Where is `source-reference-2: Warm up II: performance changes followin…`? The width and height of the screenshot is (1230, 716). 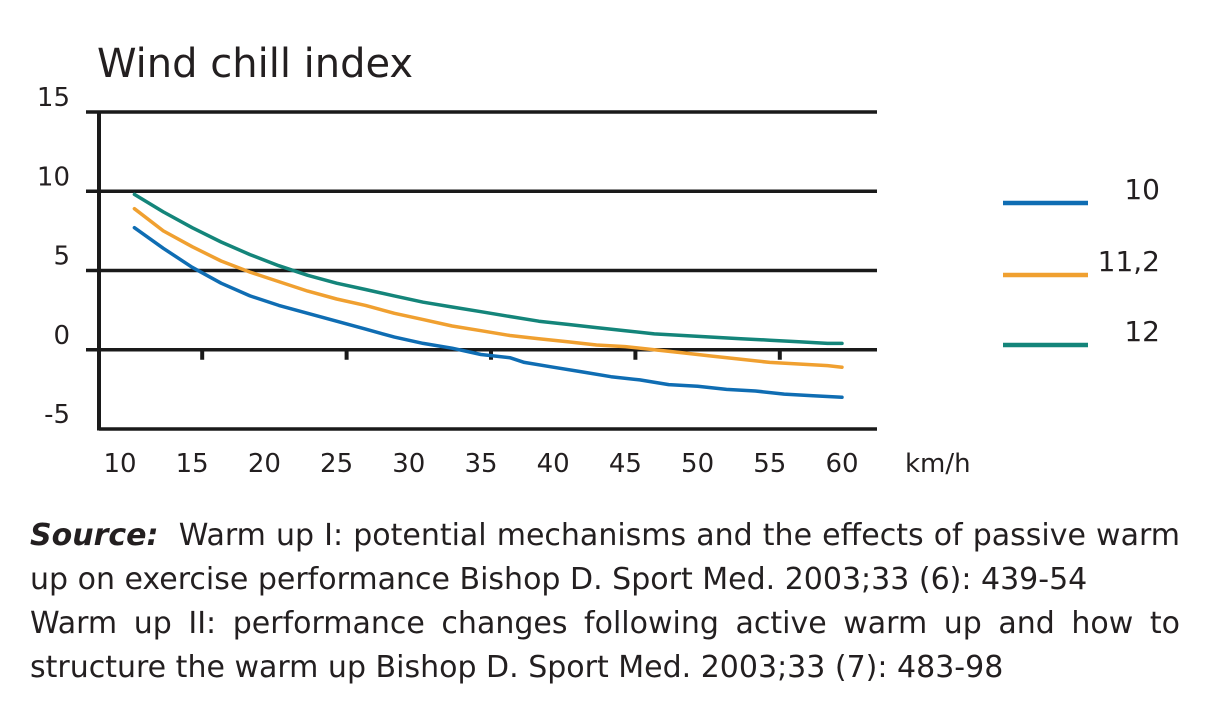 source-reference-2: Warm up II: performance changes followin… is located at coordinates (605, 645).